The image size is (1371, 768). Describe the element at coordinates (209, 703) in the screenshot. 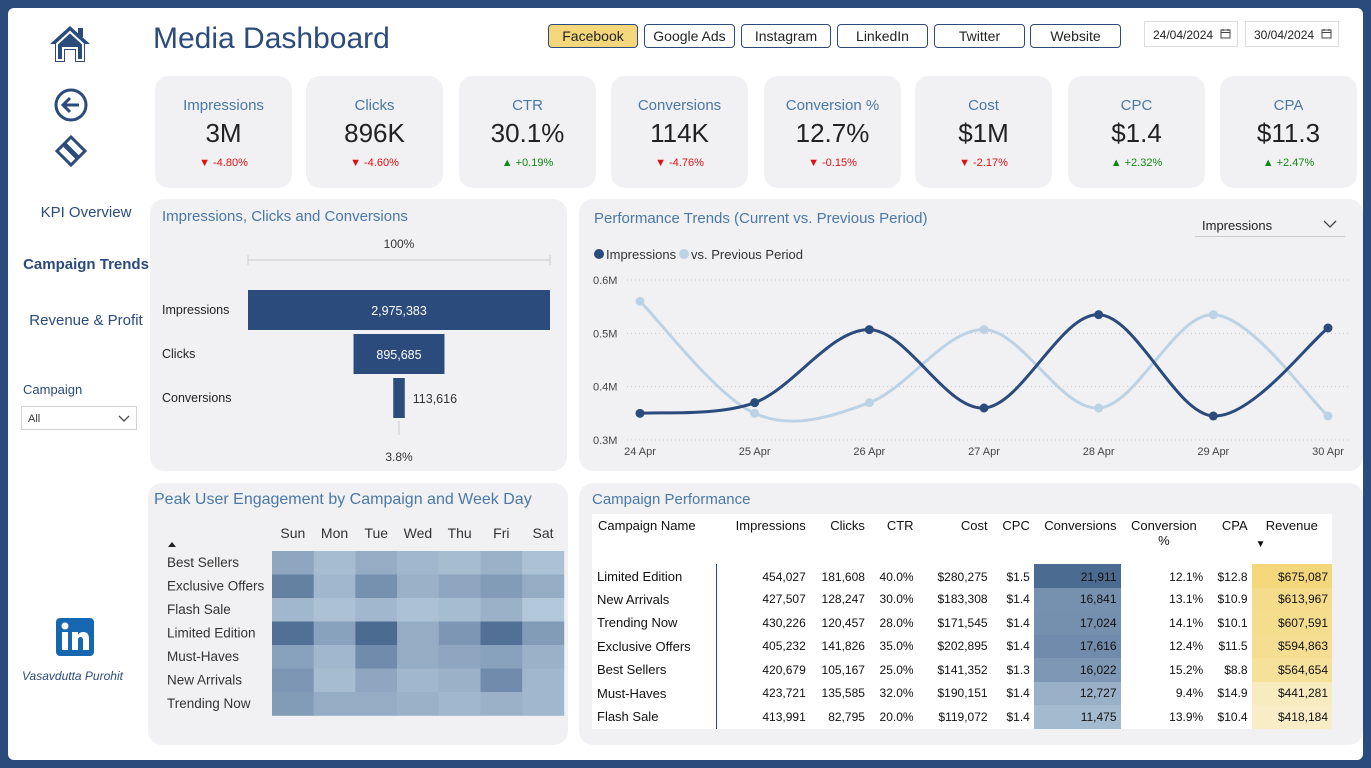

I see `heatmap-row-label: Trending Now` at that location.